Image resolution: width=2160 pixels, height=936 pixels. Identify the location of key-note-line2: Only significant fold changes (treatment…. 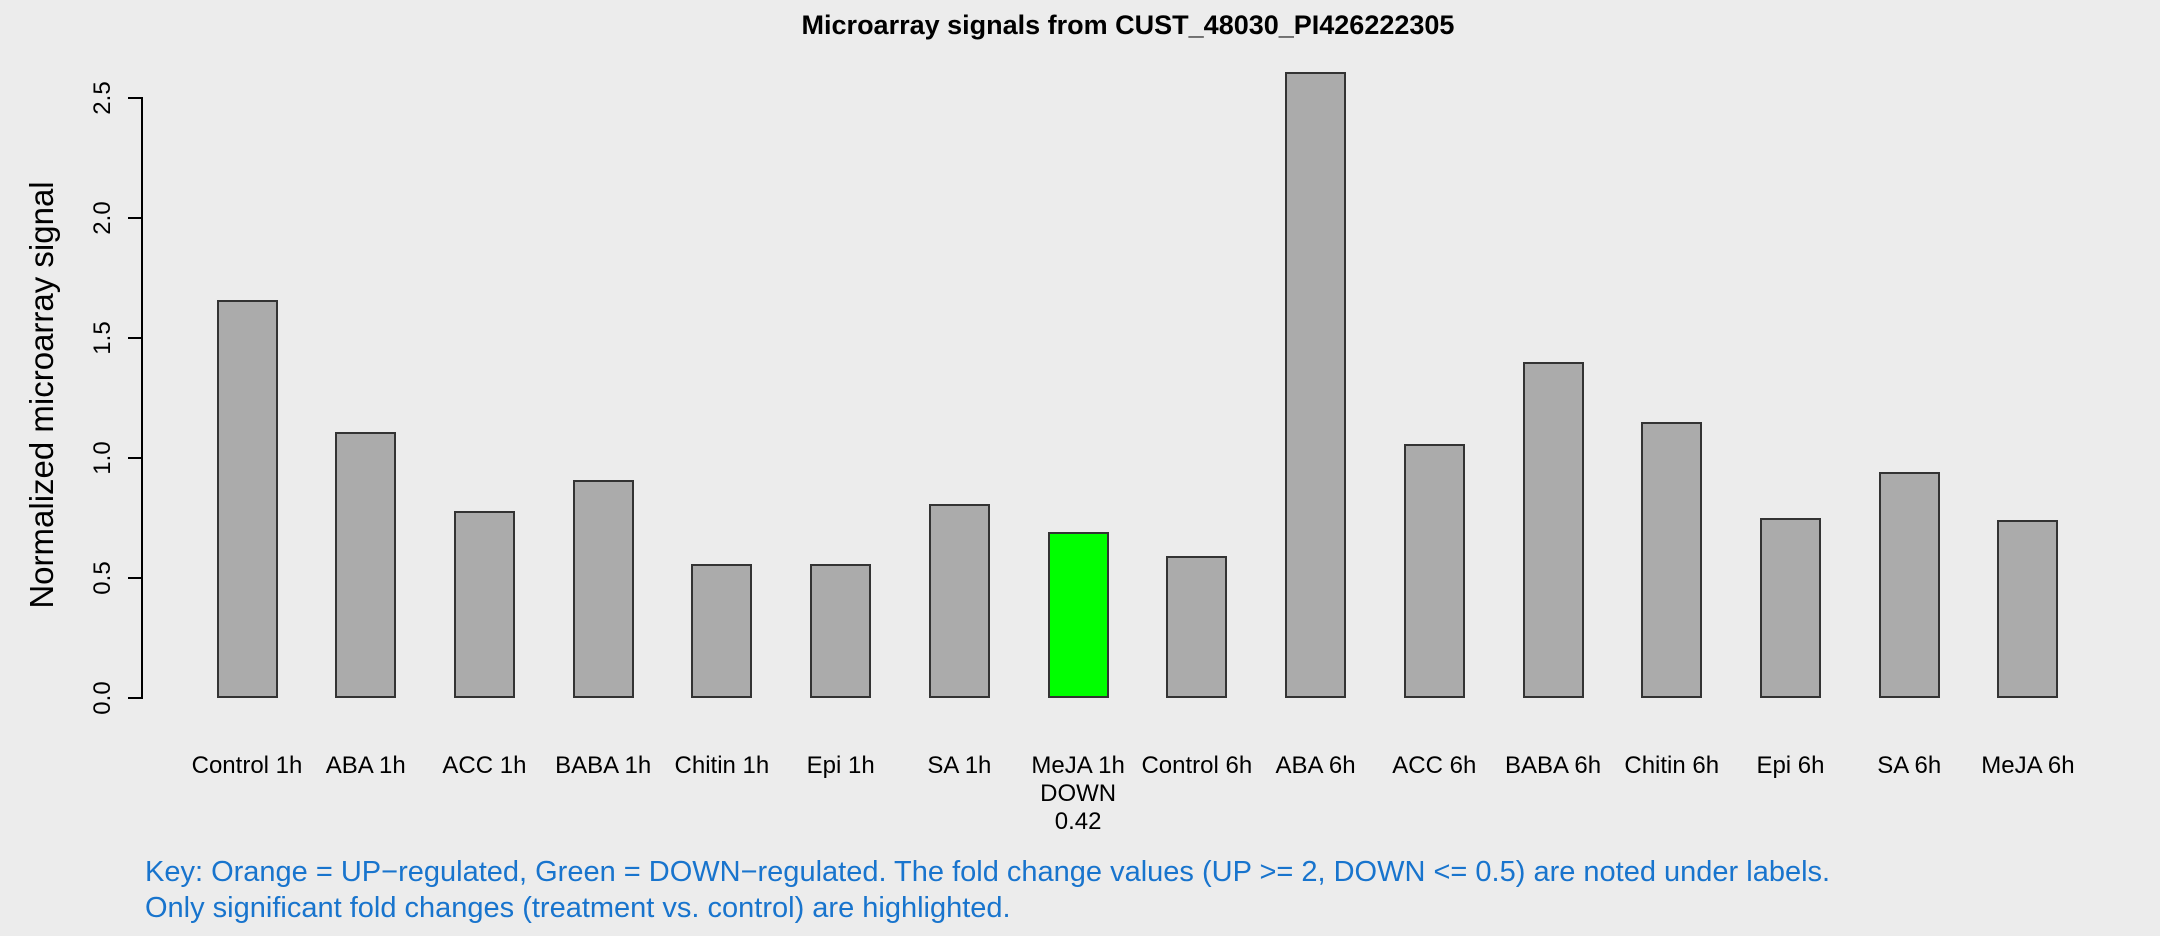
(578, 908).